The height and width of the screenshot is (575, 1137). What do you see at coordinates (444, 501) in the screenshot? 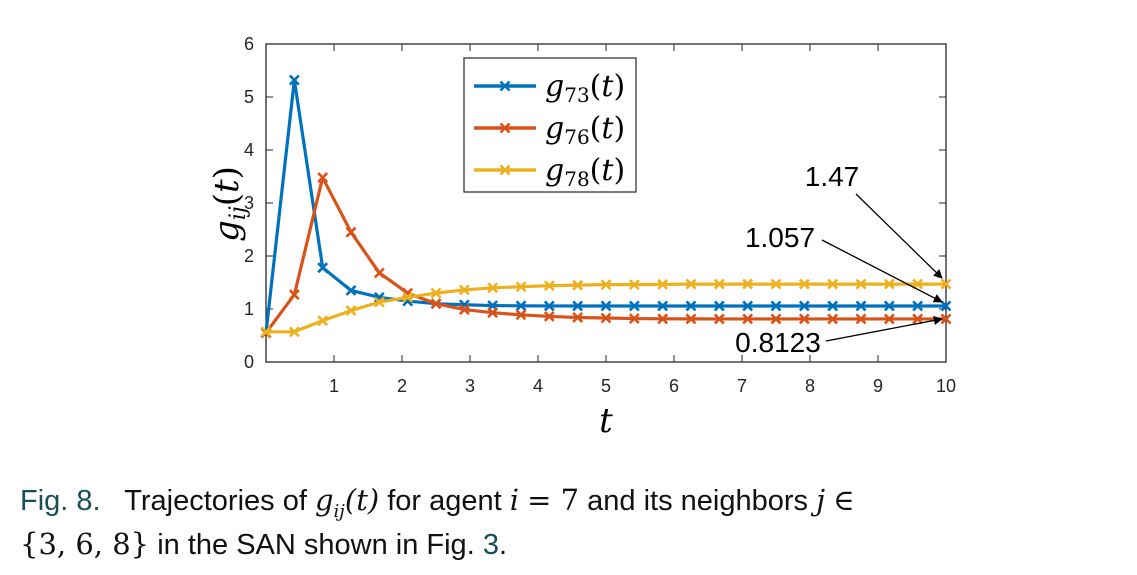
I see `caption-text-2: for agent` at bounding box center [444, 501].